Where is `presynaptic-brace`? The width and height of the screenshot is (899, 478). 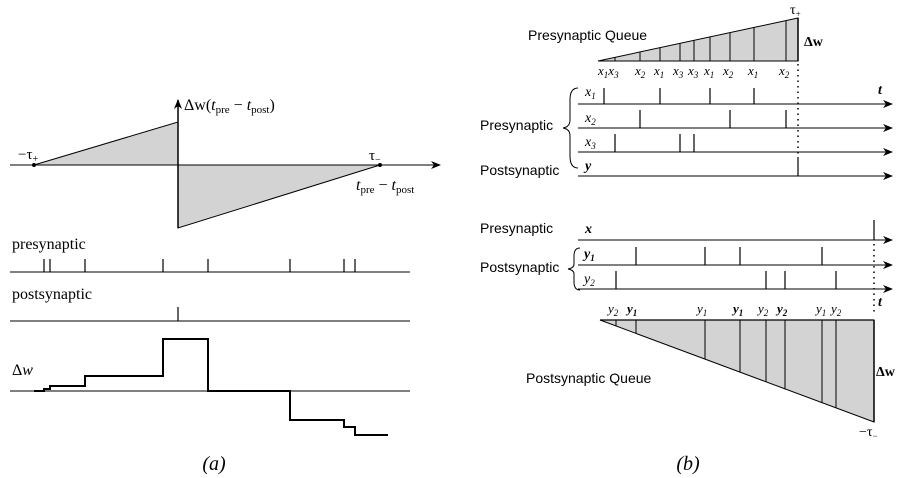 presynaptic-brace is located at coordinates (570, 128).